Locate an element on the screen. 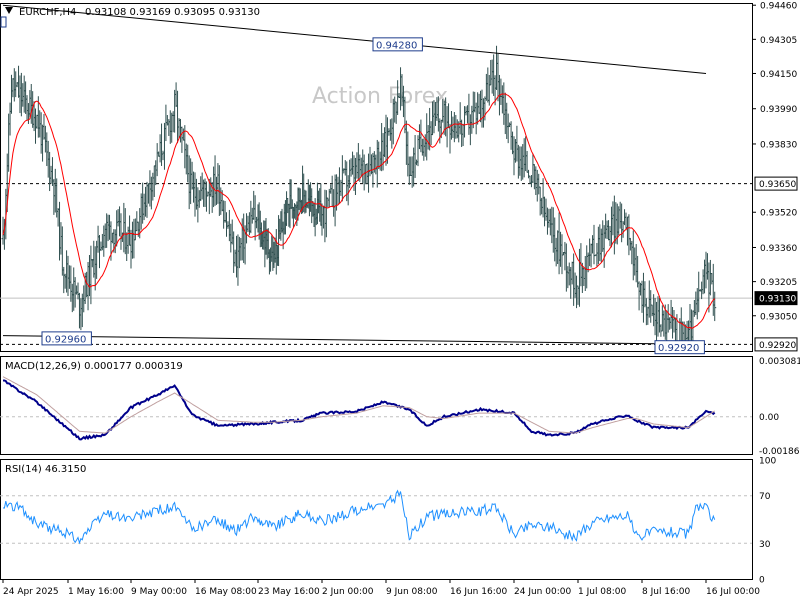  svg-text: 0.92960 is located at coordinates (65, 339).